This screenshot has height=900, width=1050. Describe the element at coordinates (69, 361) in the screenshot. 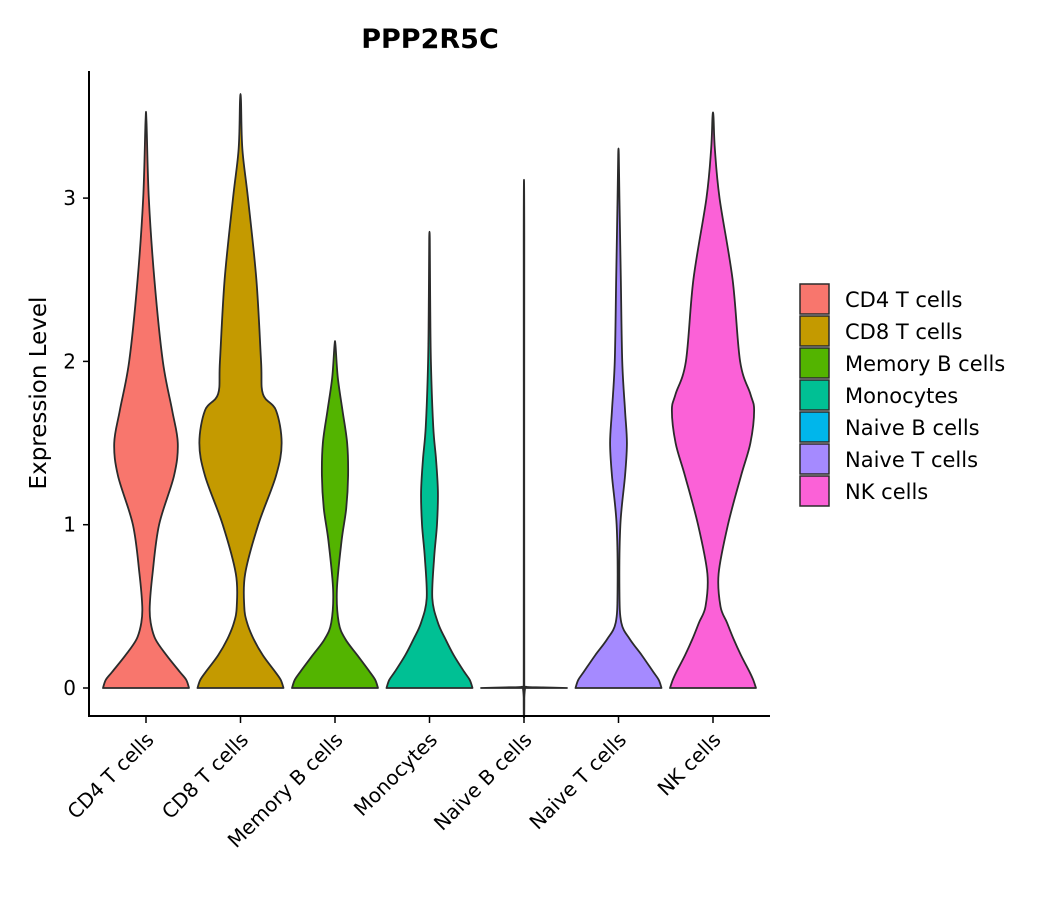

I see `y-tick-label: 2` at that location.